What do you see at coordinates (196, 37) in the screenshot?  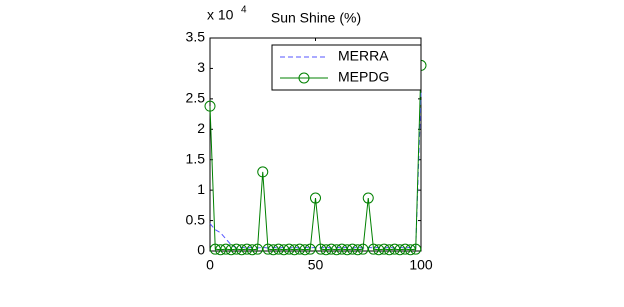 I see `y-tick-label: 3.5` at bounding box center [196, 37].